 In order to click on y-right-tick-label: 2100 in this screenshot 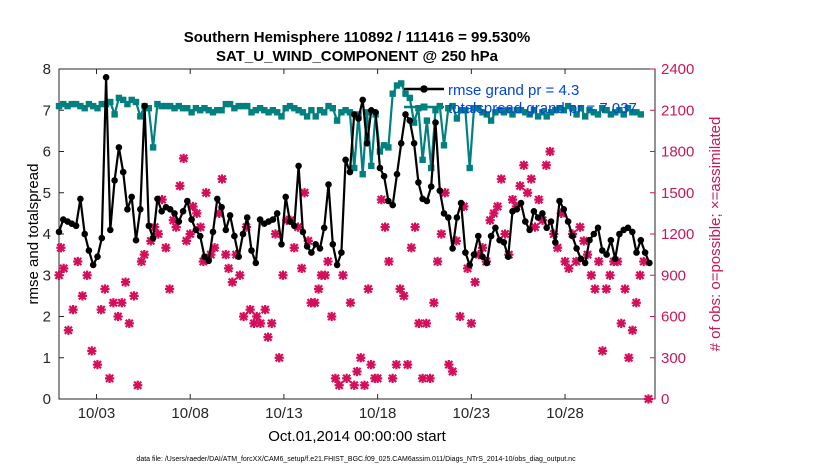, I will do `click(677, 110)`.